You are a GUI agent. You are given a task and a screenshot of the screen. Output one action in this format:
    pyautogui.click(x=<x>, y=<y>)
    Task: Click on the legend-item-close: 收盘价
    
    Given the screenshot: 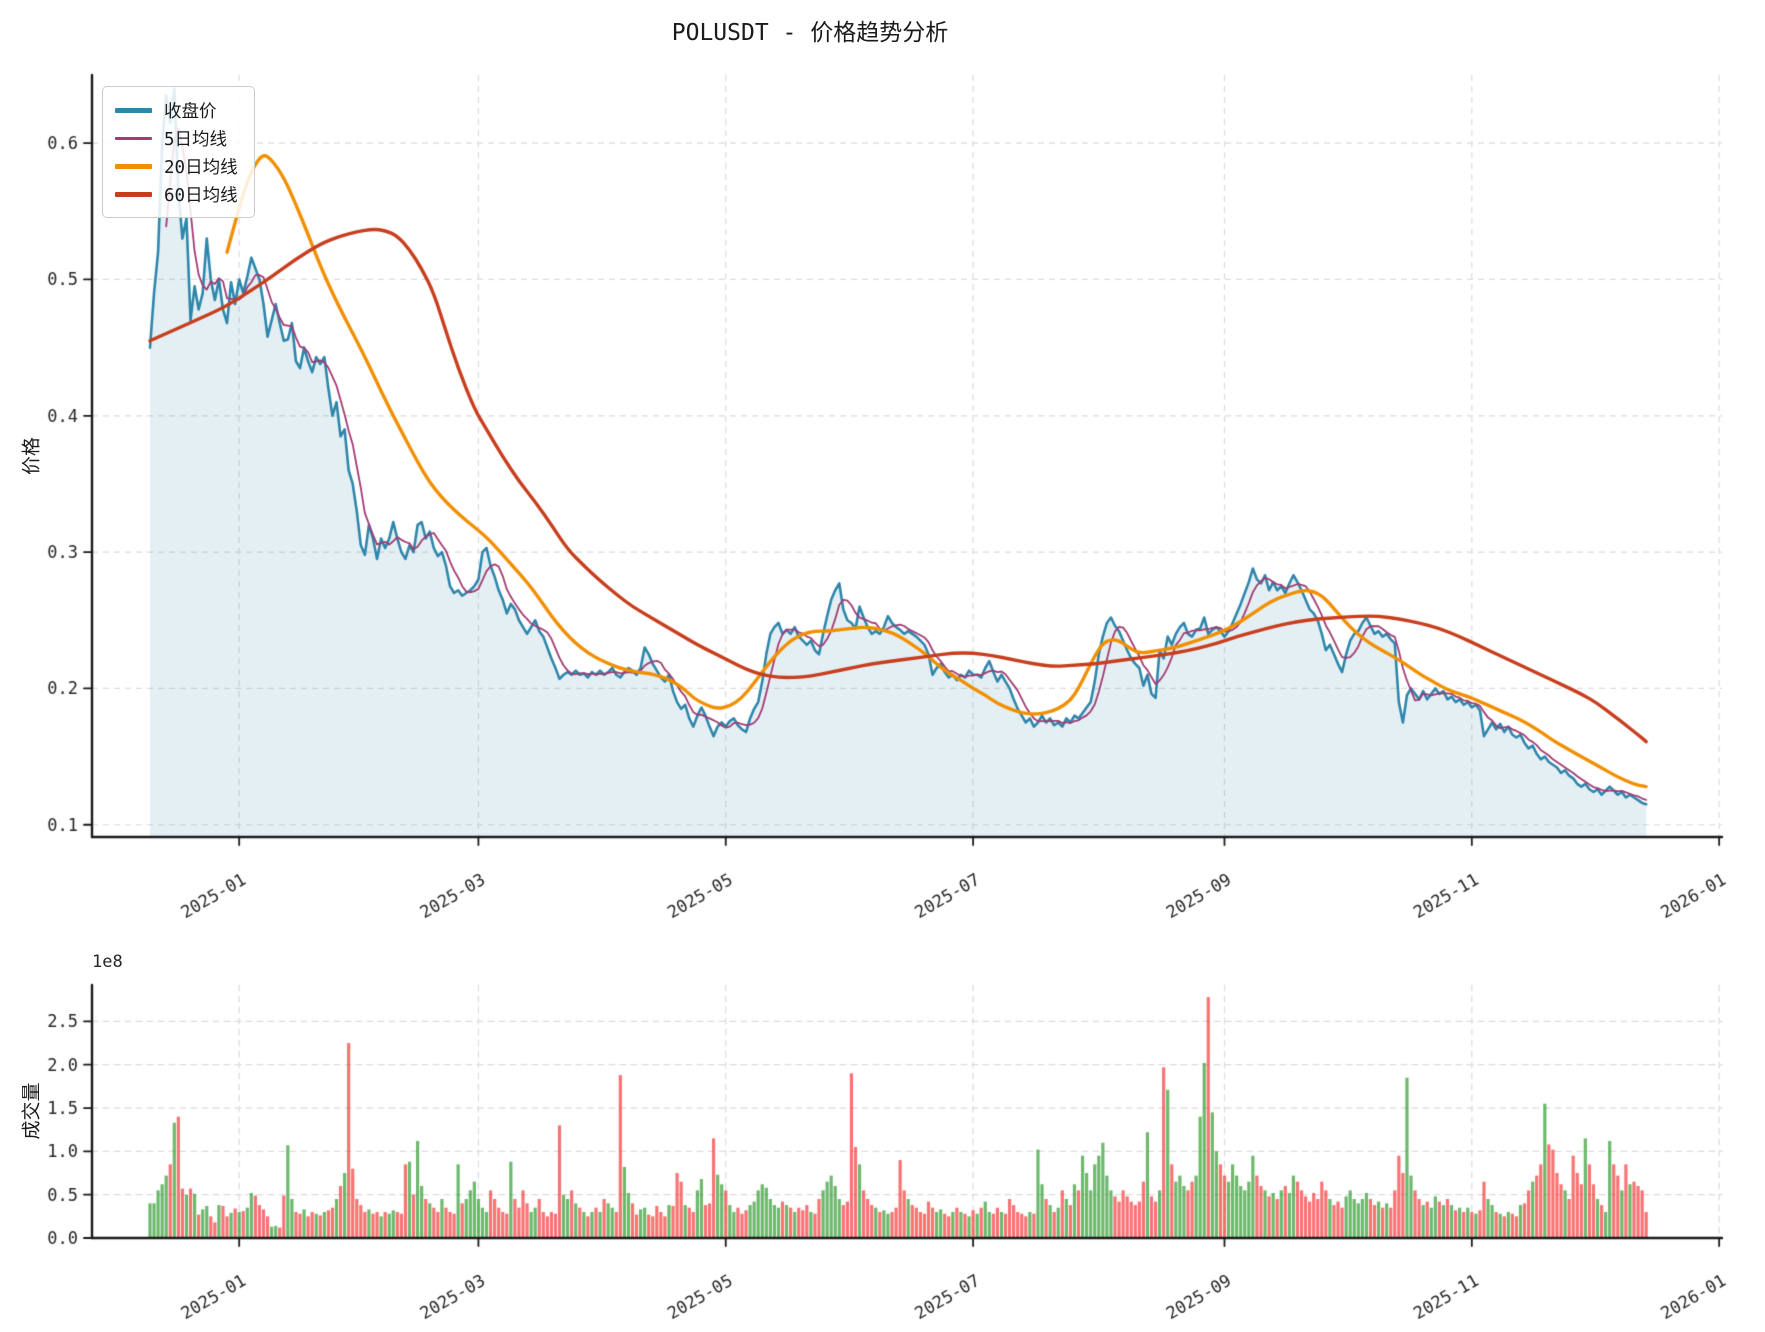 What is the action you would take?
    pyautogui.click(x=176, y=110)
    